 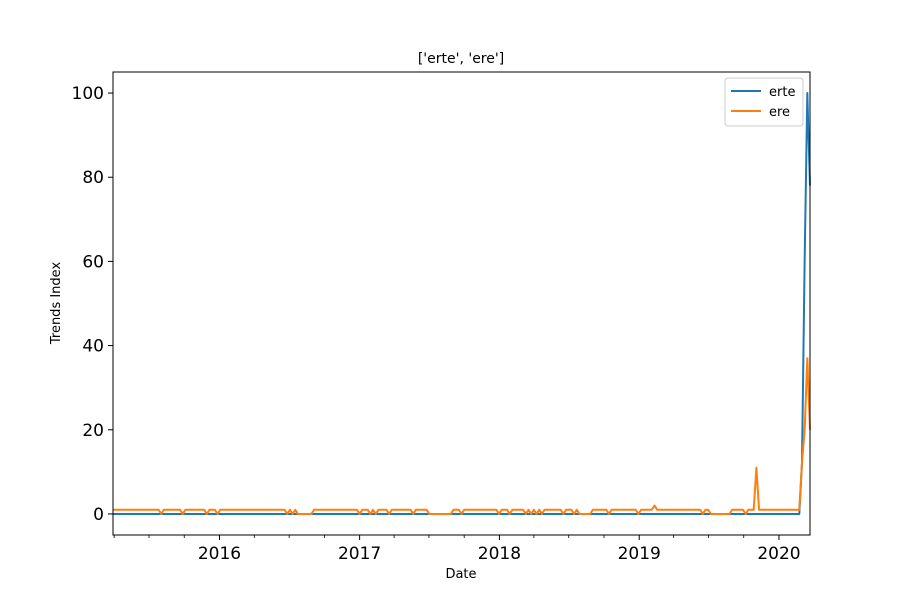 What do you see at coordinates (782, 92) in the screenshot?
I see `legend-label-erte: erte` at bounding box center [782, 92].